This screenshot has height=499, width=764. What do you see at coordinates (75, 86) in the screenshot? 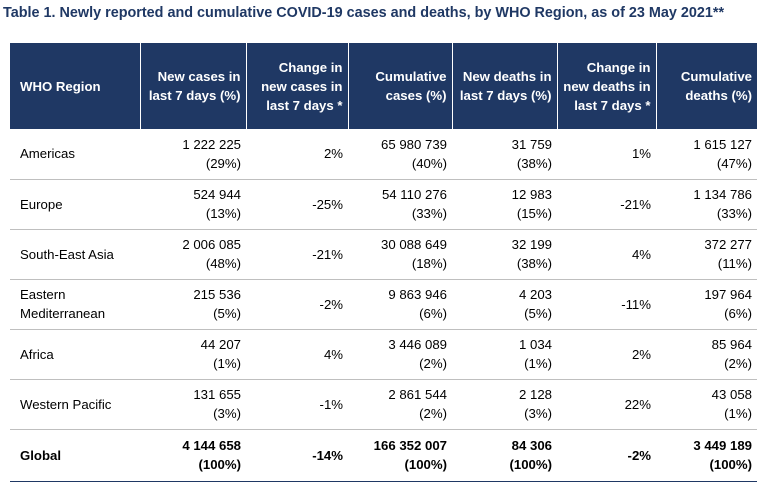
I see `header-who-region: WHO Region` at bounding box center [75, 86].